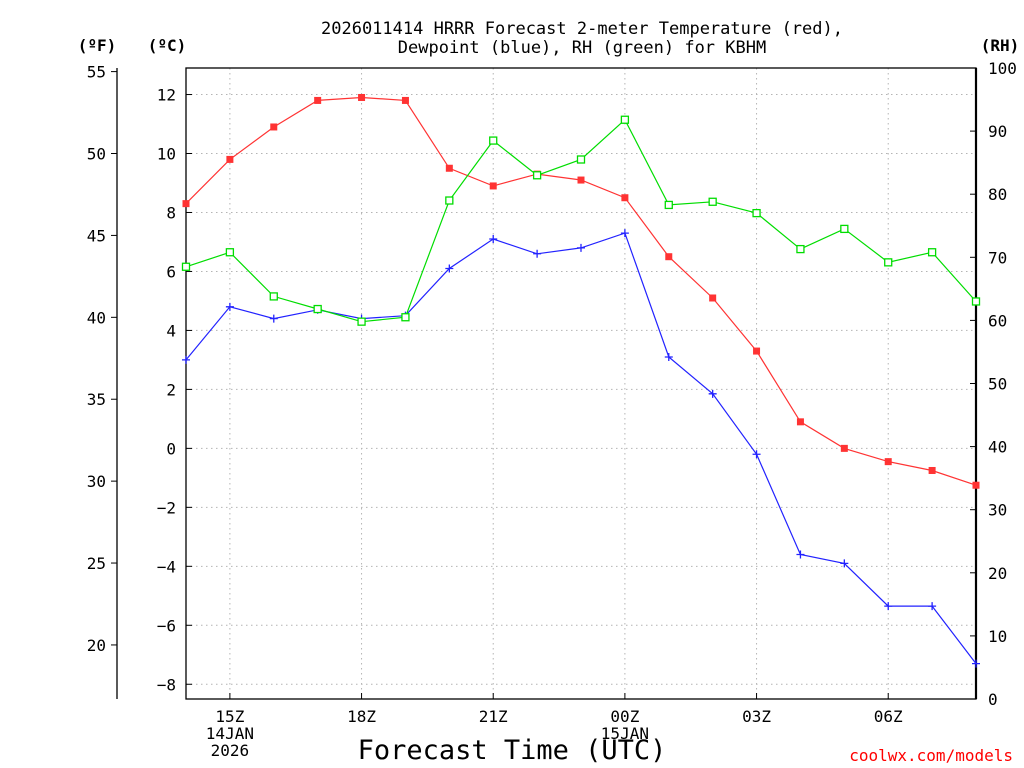 This screenshot has width=1024, height=768. I want to click on fahrenheit-tick-label: 55, so click(96, 72).